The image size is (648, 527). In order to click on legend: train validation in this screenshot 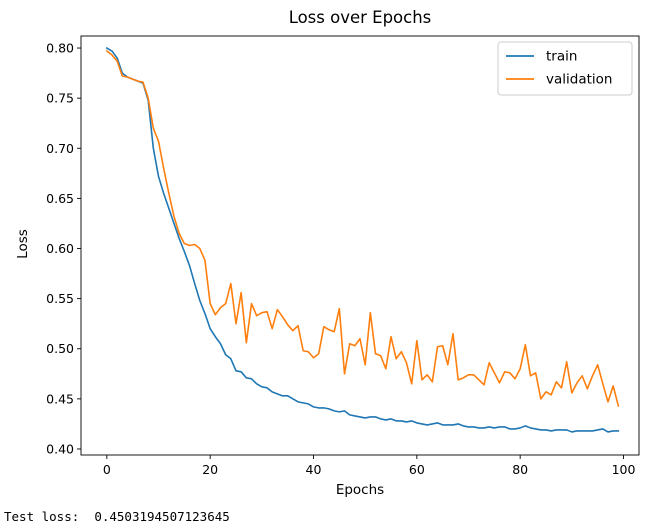, I will do `click(565, 68)`.